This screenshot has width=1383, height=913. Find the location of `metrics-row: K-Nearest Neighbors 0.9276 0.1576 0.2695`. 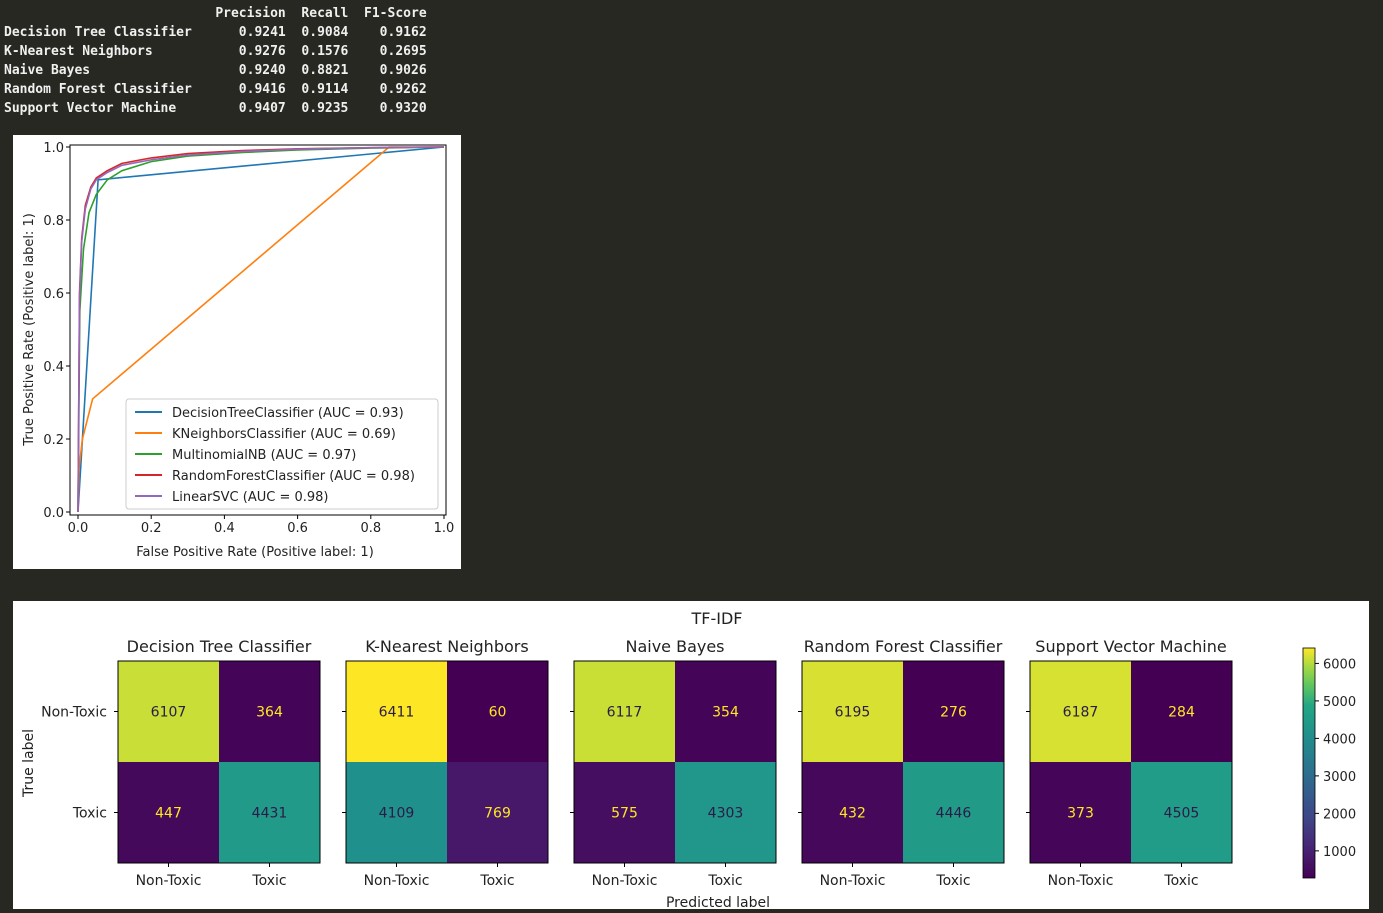

metrics-row: K-Nearest Neighbors 0.9276 0.1576 0.2695 is located at coordinates (215, 51).